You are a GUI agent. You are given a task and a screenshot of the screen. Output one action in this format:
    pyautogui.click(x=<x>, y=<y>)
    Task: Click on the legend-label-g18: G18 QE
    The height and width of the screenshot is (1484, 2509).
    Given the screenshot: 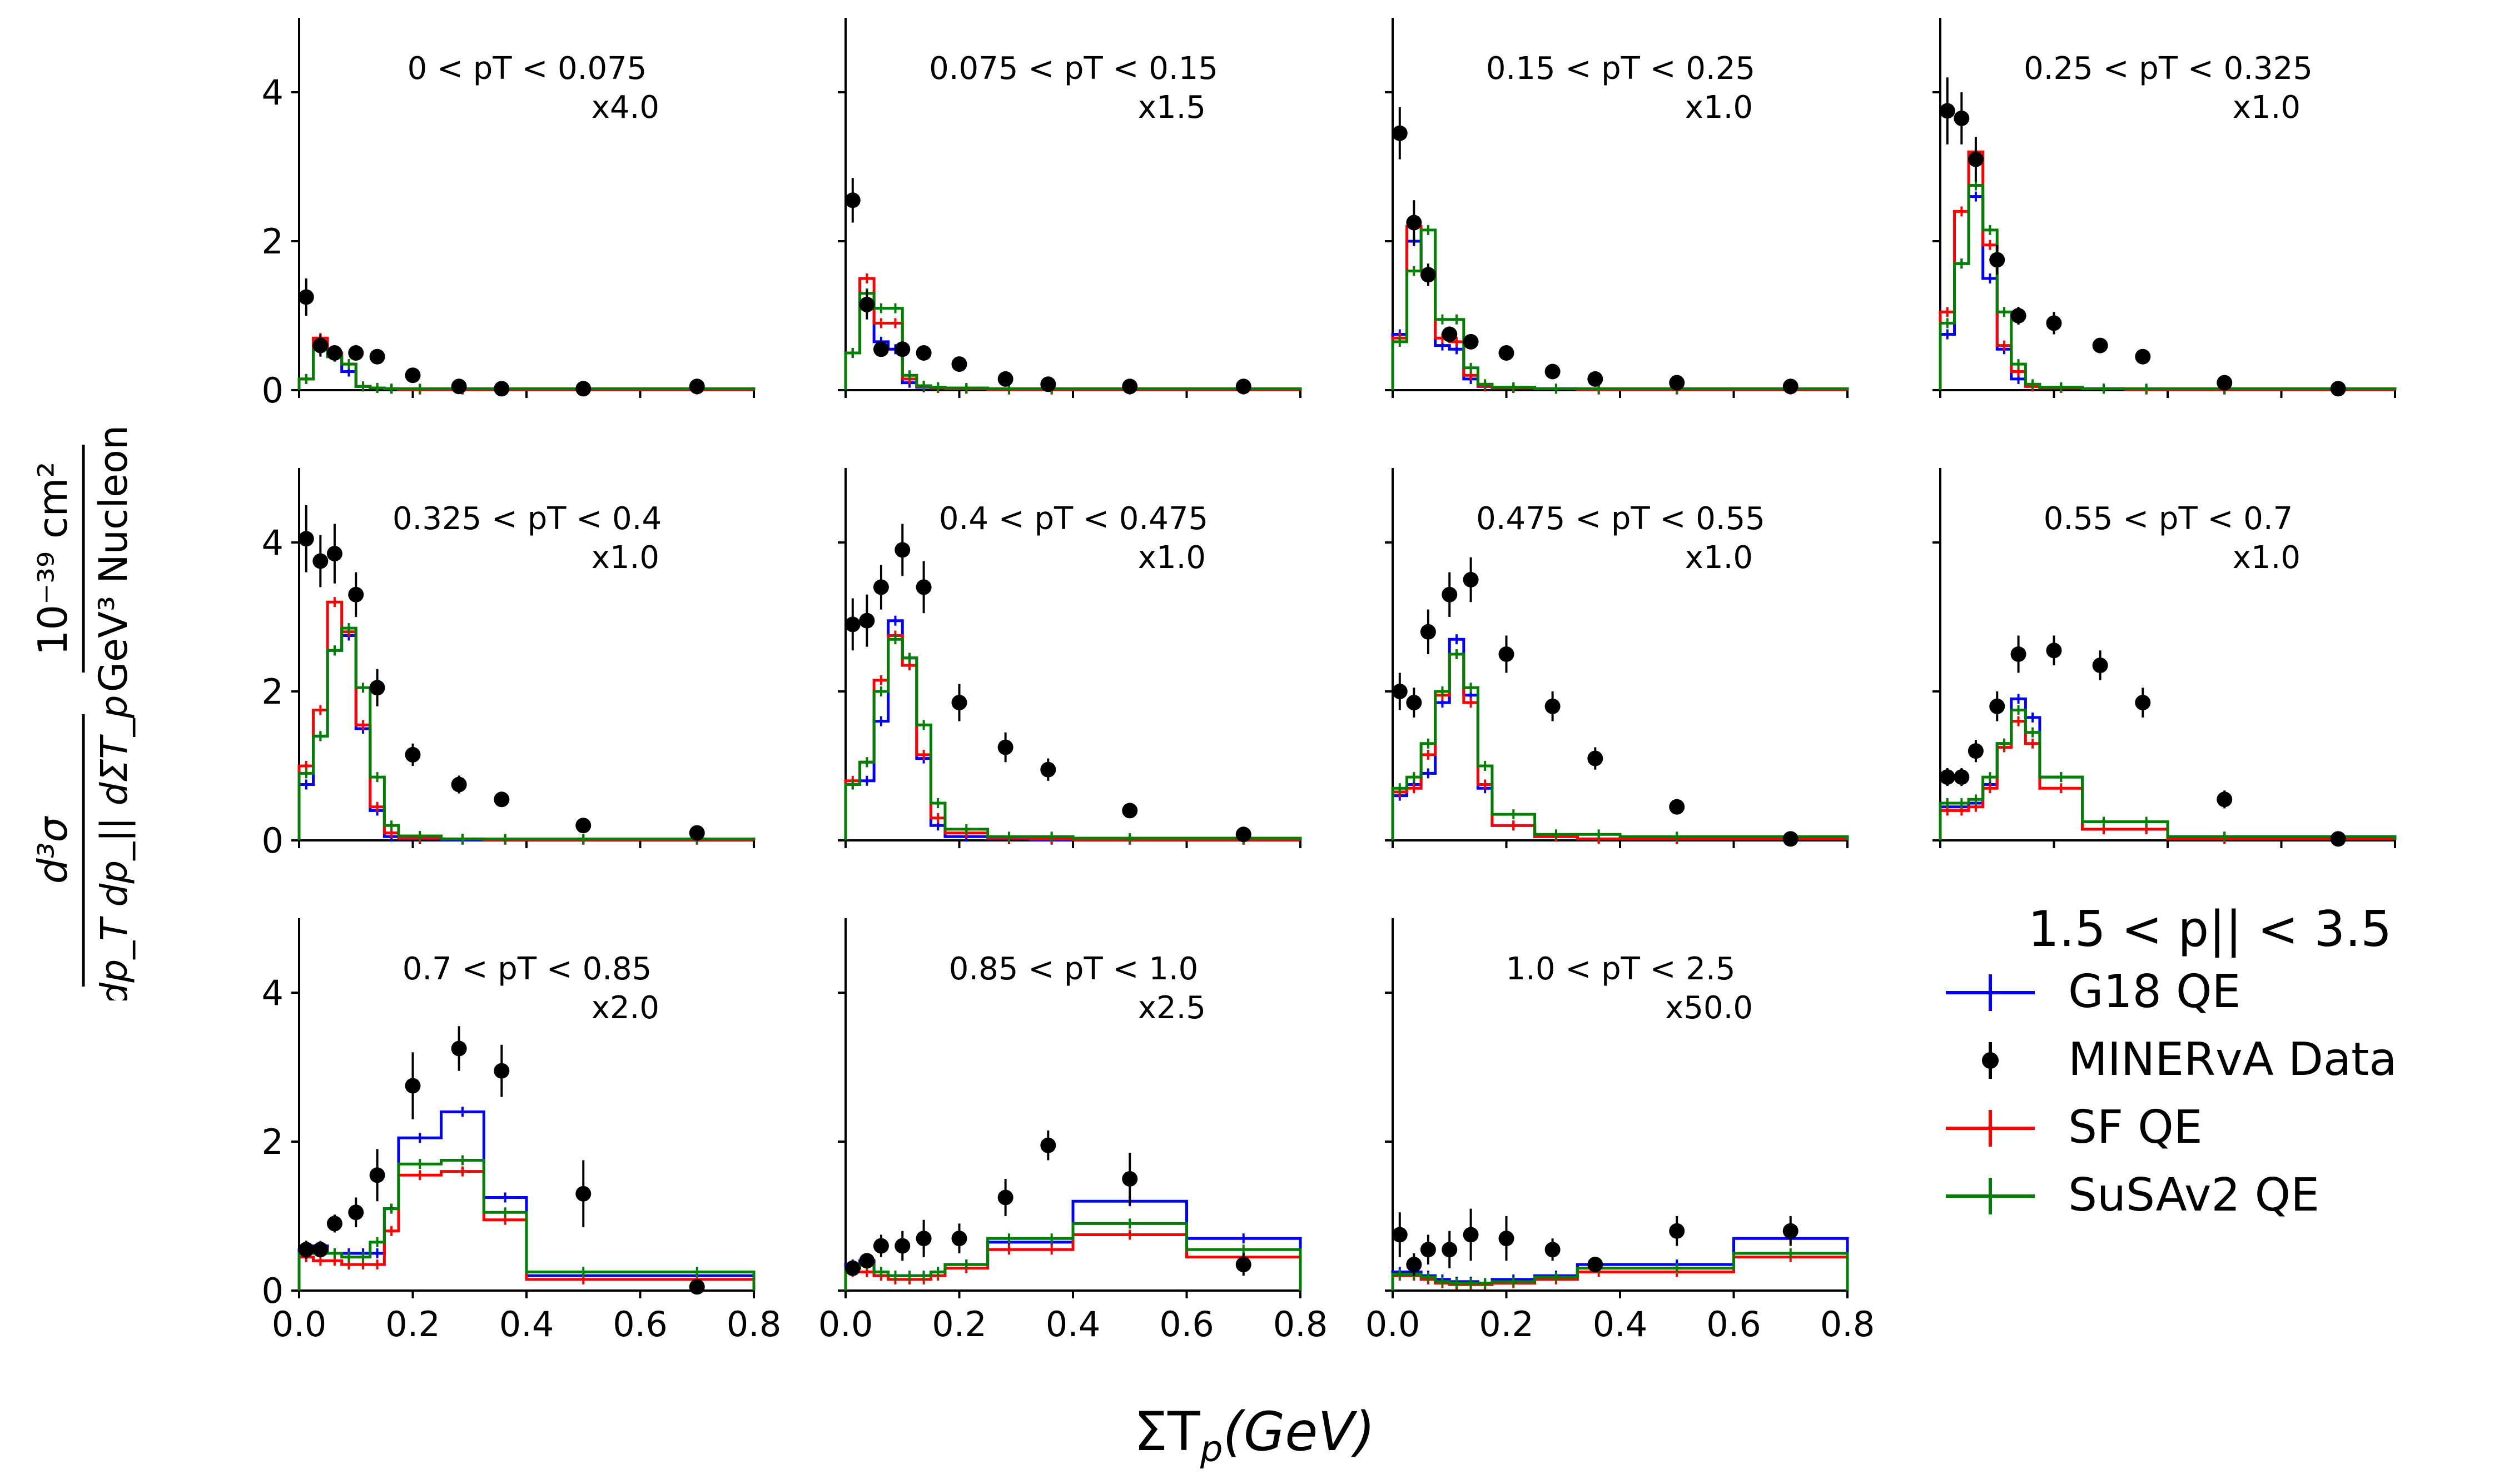 What is the action you would take?
    pyautogui.click(x=2155, y=992)
    